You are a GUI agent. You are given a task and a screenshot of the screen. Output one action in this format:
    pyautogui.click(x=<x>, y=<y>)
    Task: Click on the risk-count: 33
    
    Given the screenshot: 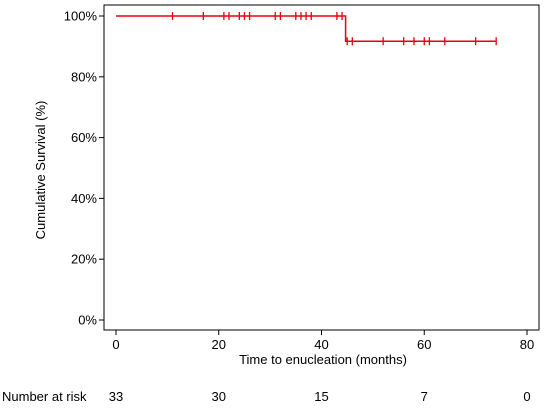 What is the action you would take?
    pyautogui.click(x=116, y=396)
    